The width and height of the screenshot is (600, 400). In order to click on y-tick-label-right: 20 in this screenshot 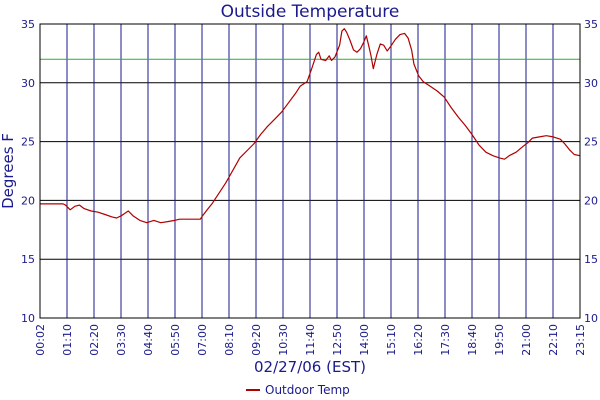, I will do `click(591, 200)`.